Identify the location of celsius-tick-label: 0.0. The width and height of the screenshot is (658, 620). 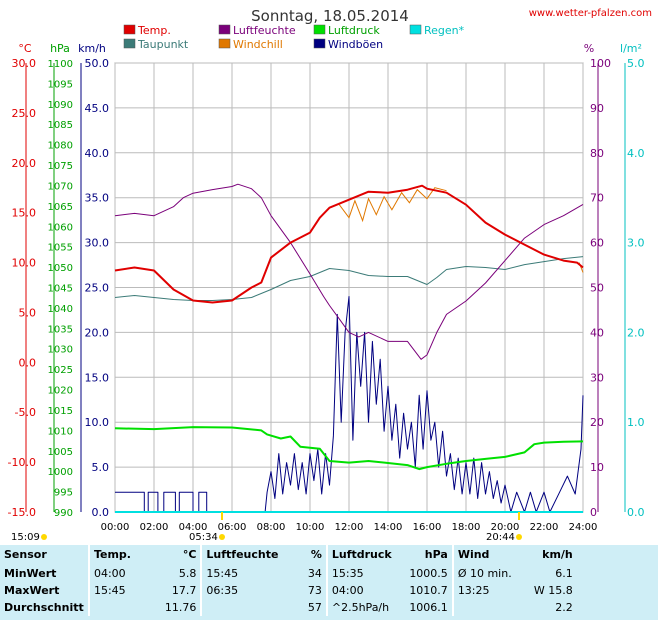
(28, 362).